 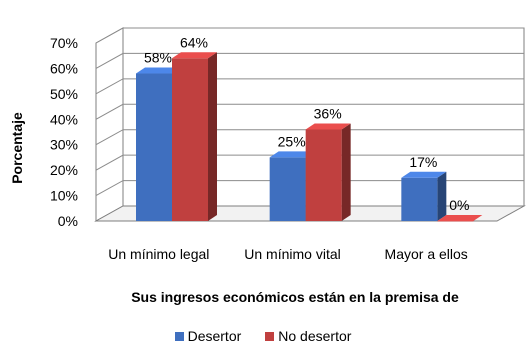 I want to click on legend-item-no-desertor: No desertor, so click(x=308, y=336).